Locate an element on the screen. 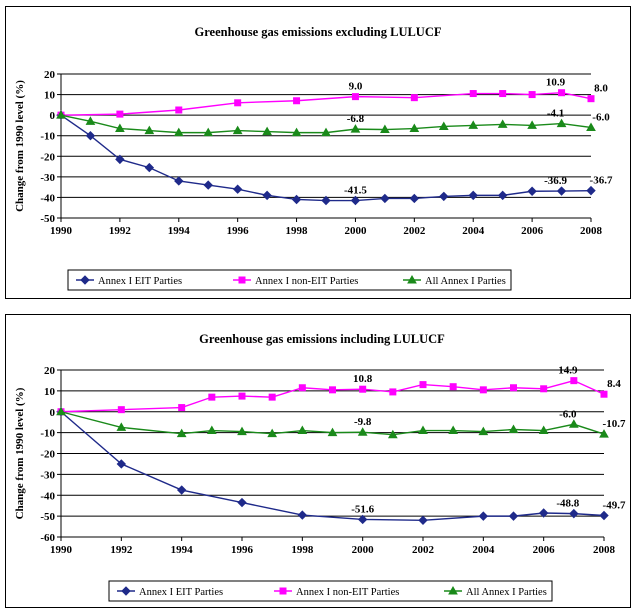 This screenshot has height=614, width=635. x-tick-label: 2000 is located at coordinates (355, 231).